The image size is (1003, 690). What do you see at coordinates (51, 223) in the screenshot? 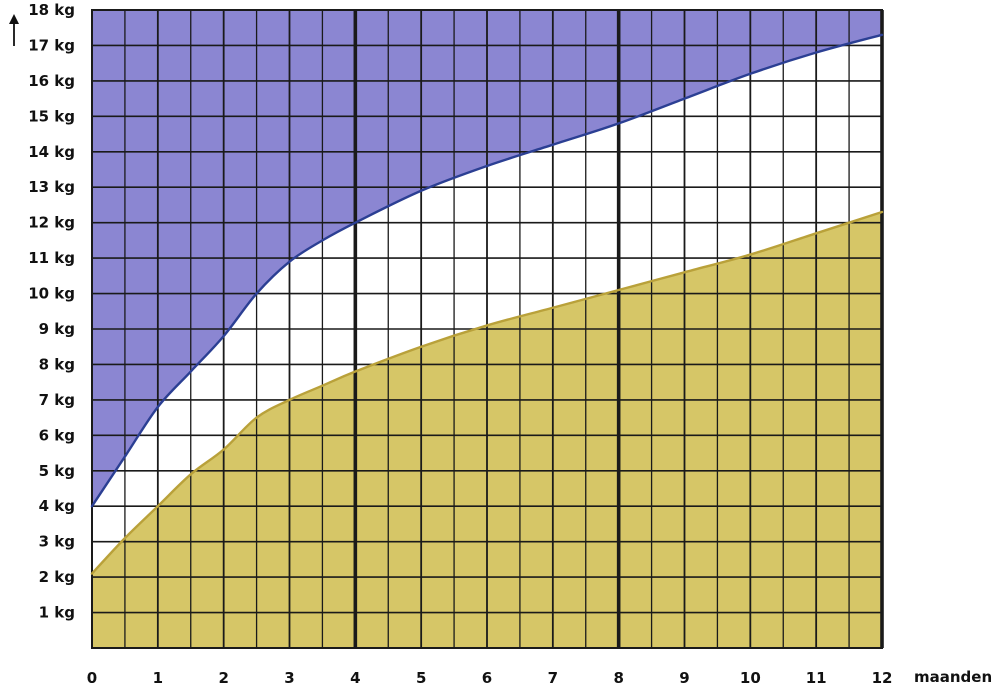
I see `y-tick-label: 12 kg` at bounding box center [51, 223].